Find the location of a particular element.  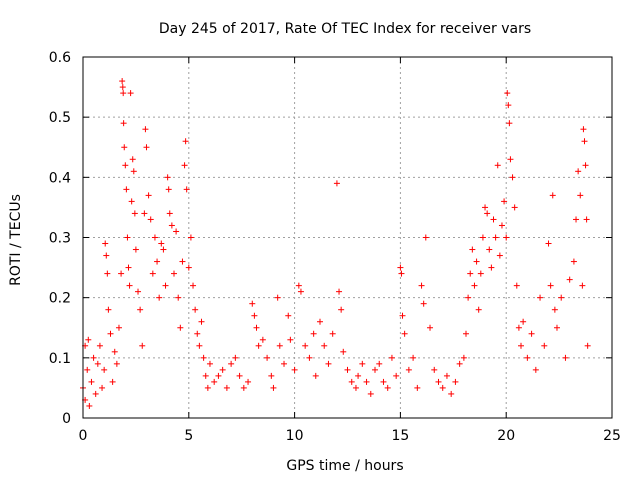

x-axis-label: GPS time / hours is located at coordinates (344, 466).